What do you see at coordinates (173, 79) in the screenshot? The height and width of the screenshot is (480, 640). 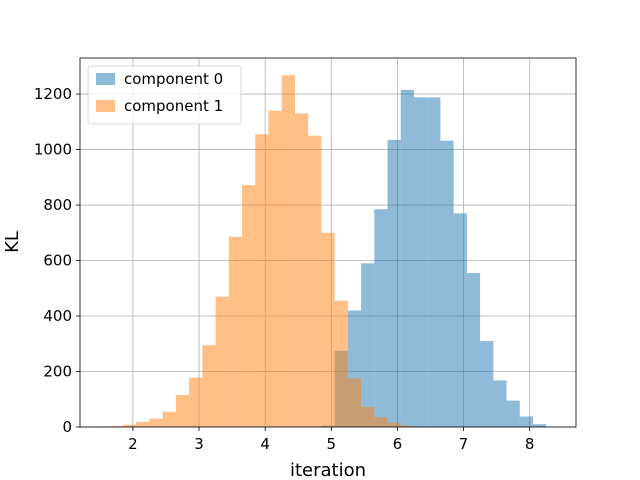 I see `legend-label-component-0: component 0` at bounding box center [173, 79].